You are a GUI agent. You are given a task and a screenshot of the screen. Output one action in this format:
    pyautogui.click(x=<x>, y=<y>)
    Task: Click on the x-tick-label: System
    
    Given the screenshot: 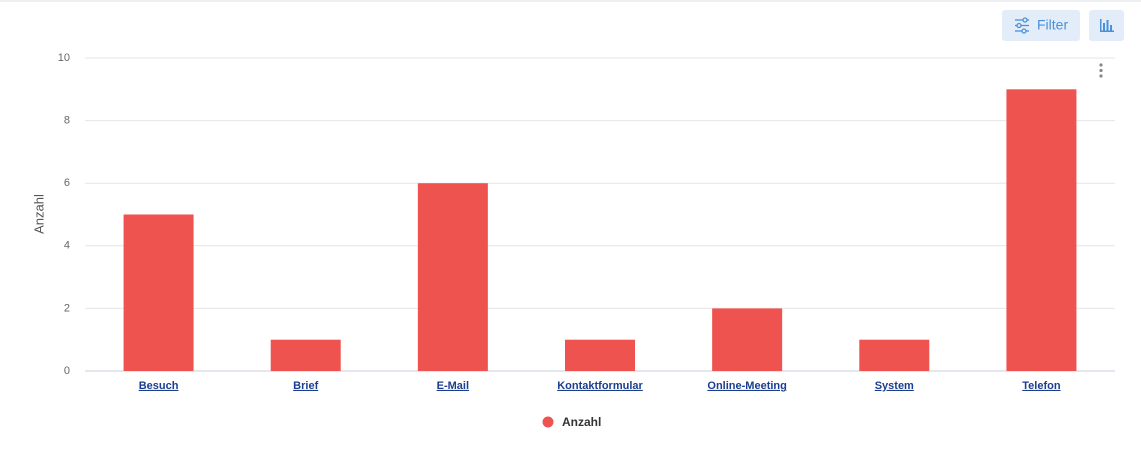 What is the action you would take?
    pyautogui.click(x=894, y=386)
    